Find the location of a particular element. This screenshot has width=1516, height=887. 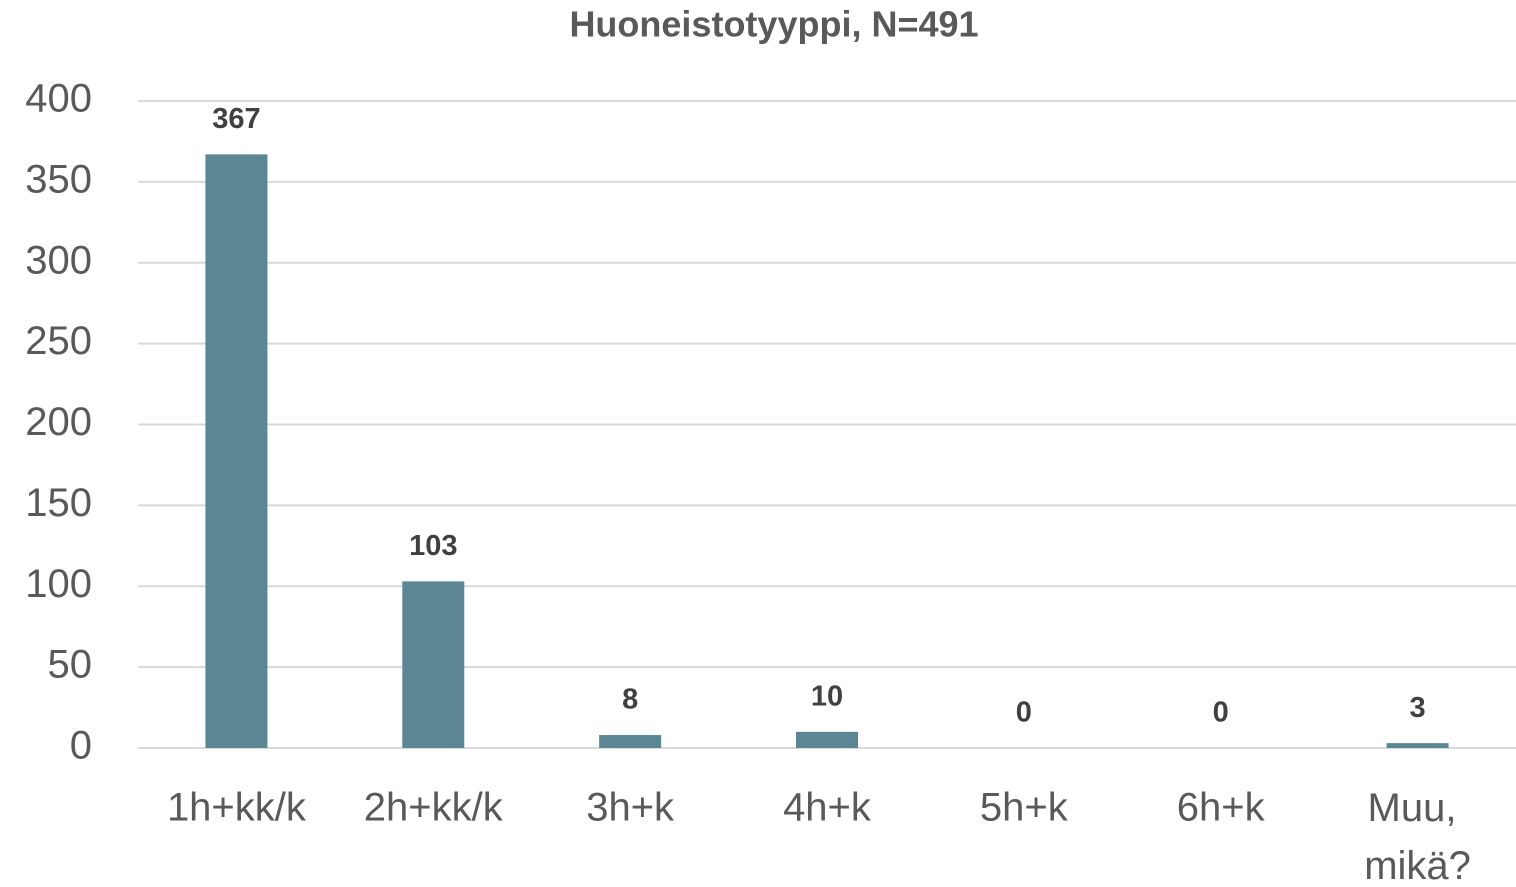

data-label: 10 is located at coordinates (827, 696).